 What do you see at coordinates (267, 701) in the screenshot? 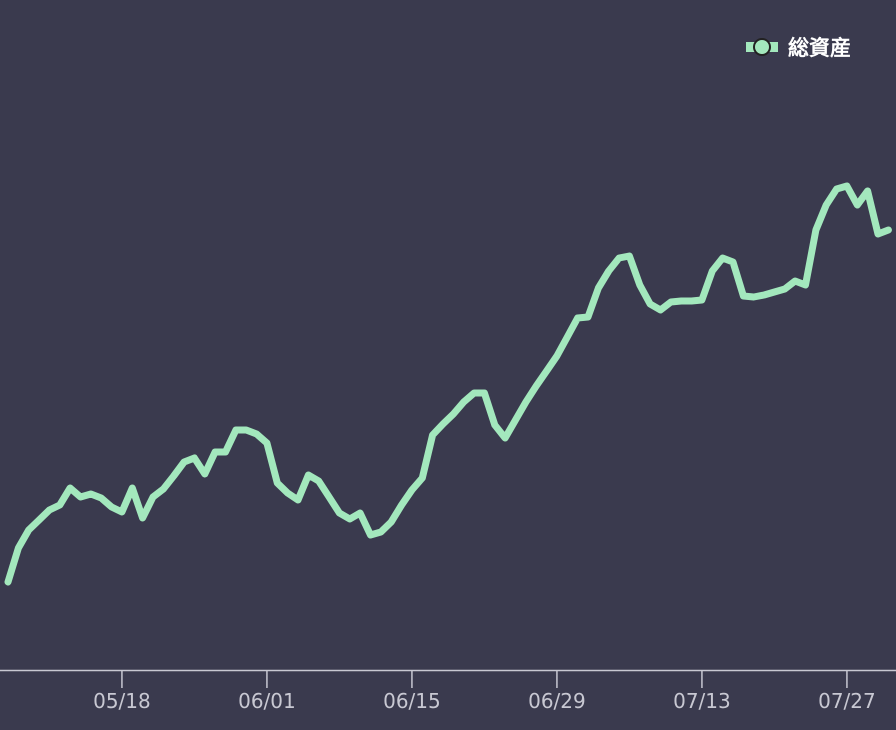
I see `x-tick-label: 06/01` at bounding box center [267, 701].